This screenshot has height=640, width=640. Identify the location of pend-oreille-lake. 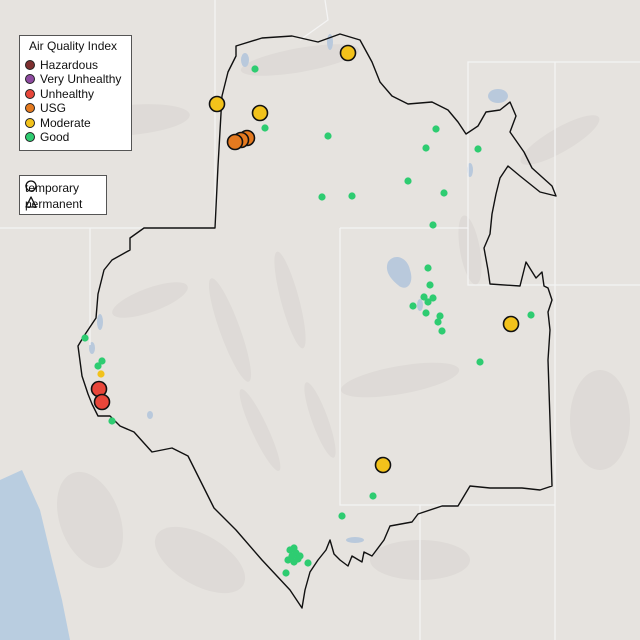
(245, 60).